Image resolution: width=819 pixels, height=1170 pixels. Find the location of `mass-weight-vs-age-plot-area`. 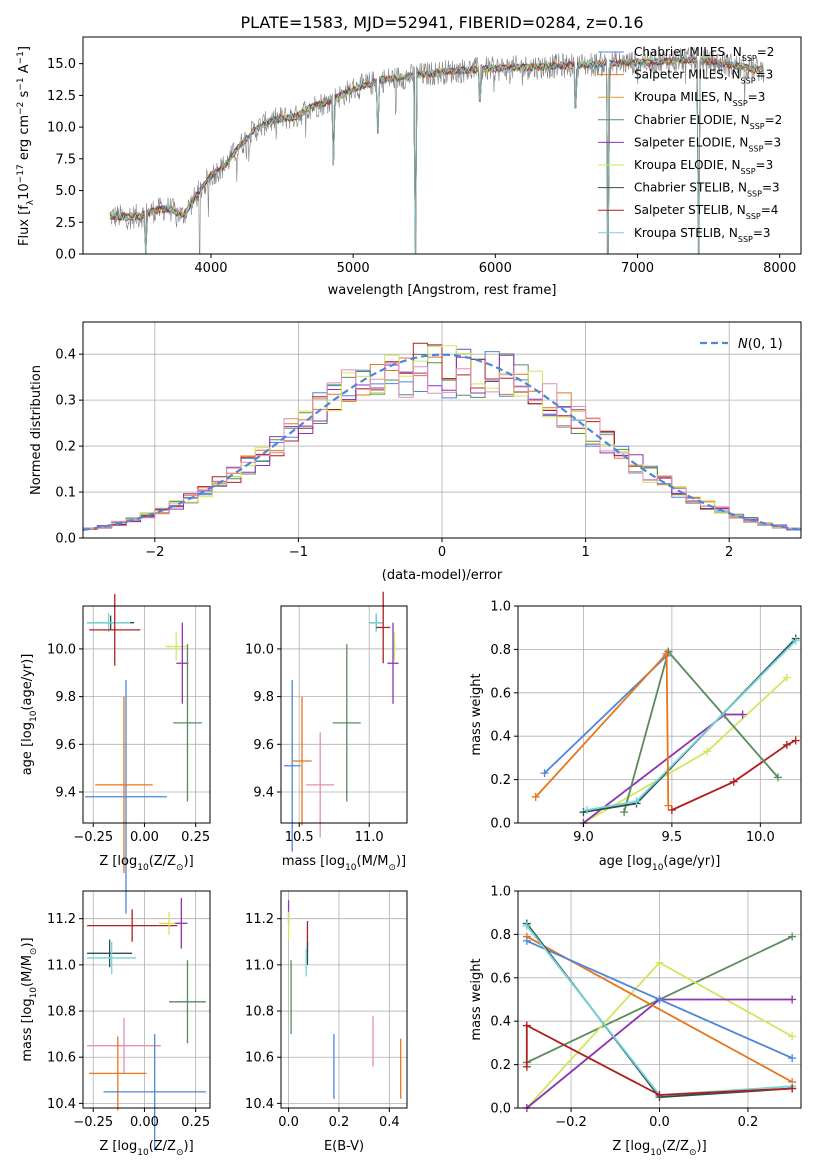

mass-weight-vs-age-plot-area is located at coordinates (665, 730).